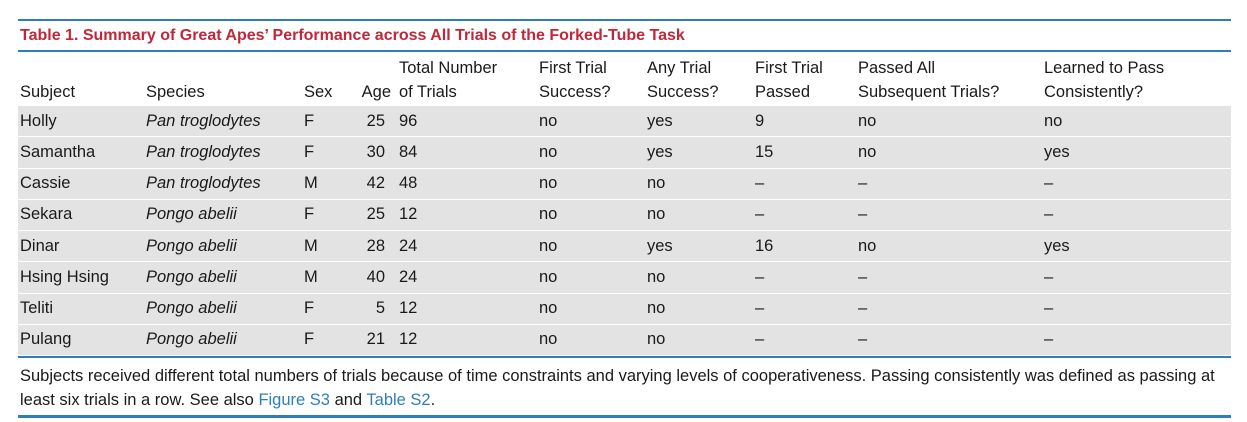  What do you see at coordinates (45, 183) in the screenshot?
I see `cell-subject: Cassie` at bounding box center [45, 183].